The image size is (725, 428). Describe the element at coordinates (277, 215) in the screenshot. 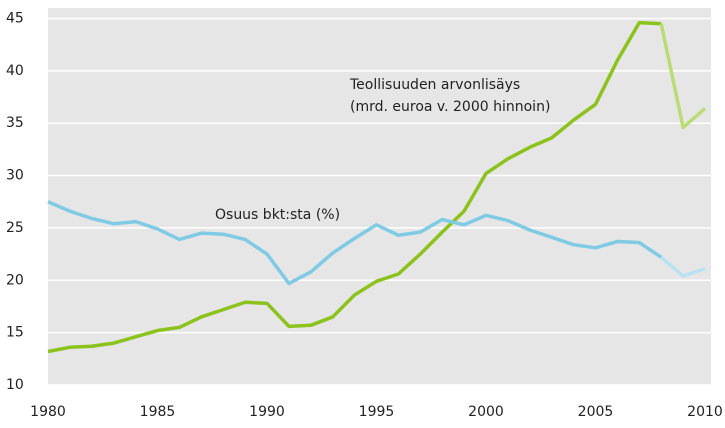

I see `annotation: Osuus bkt:sta (%)` at that location.